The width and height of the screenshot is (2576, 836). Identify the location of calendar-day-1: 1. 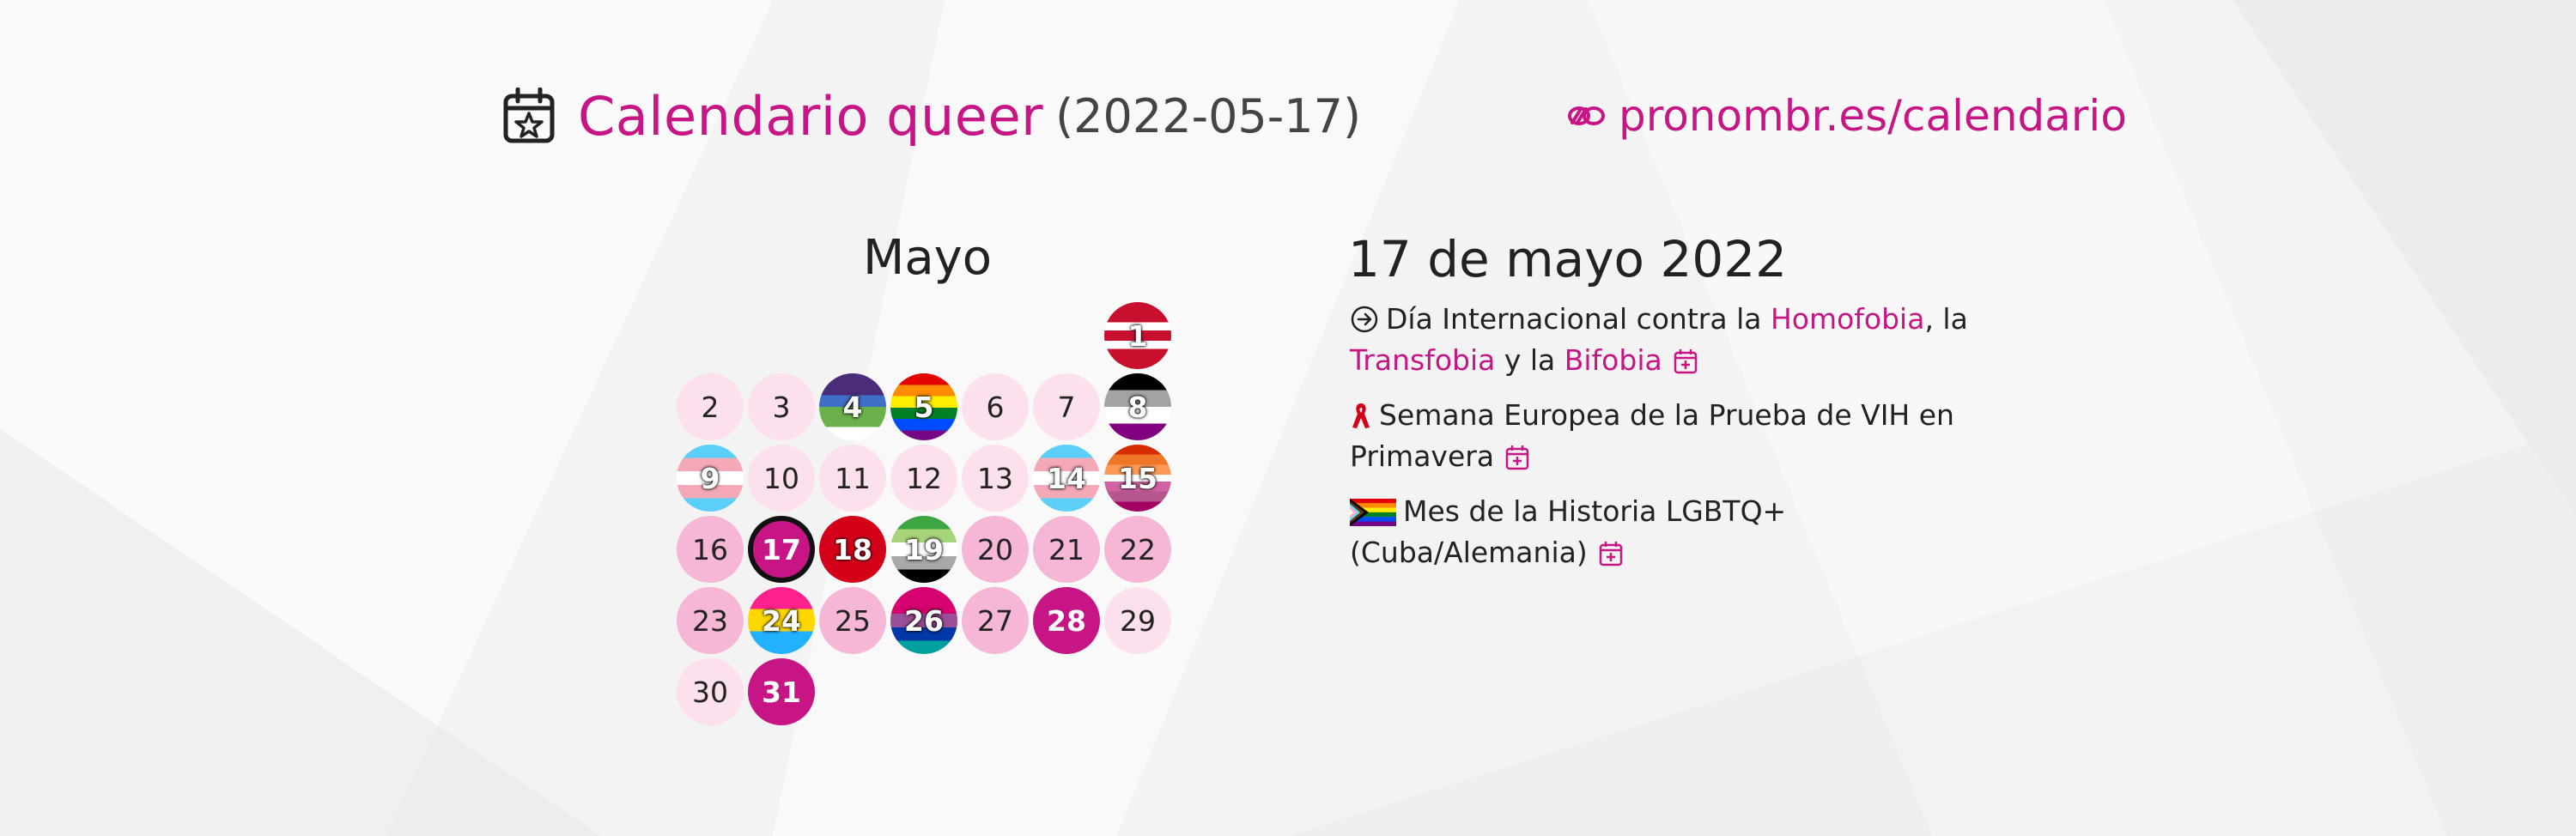
(1137, 335).